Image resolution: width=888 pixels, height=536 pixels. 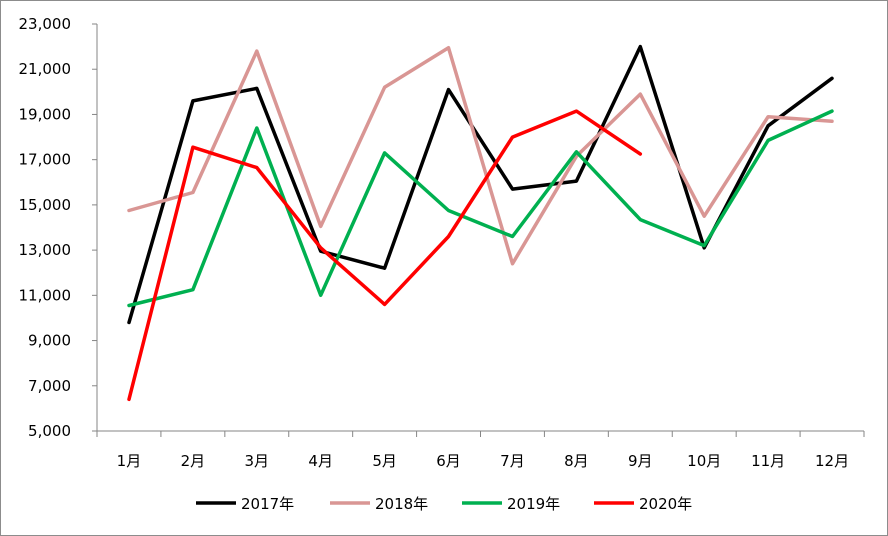 I want to click on x-tick-label: 8月, so click(x=576, y=461).